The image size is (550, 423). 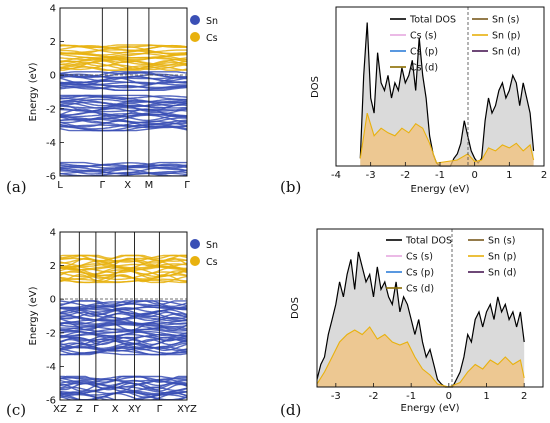 I want to click on x-tick-label: -4, so click(x=336, y=175).